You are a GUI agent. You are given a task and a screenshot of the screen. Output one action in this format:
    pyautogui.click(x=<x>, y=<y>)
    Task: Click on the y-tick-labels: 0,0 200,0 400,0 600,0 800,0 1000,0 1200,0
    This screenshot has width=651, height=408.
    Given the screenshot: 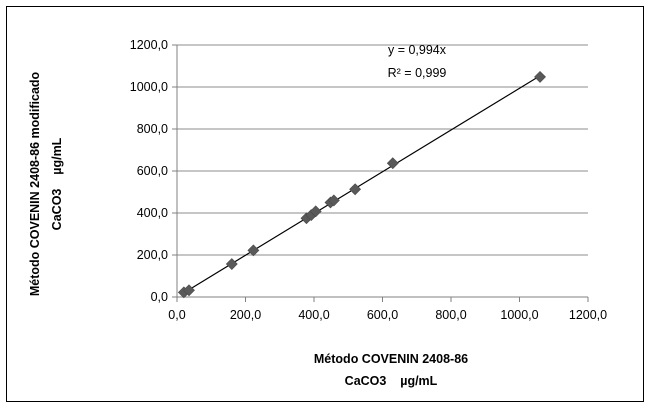 What is the action you would take?
    pyautogui.click(x=149, y=171)
    